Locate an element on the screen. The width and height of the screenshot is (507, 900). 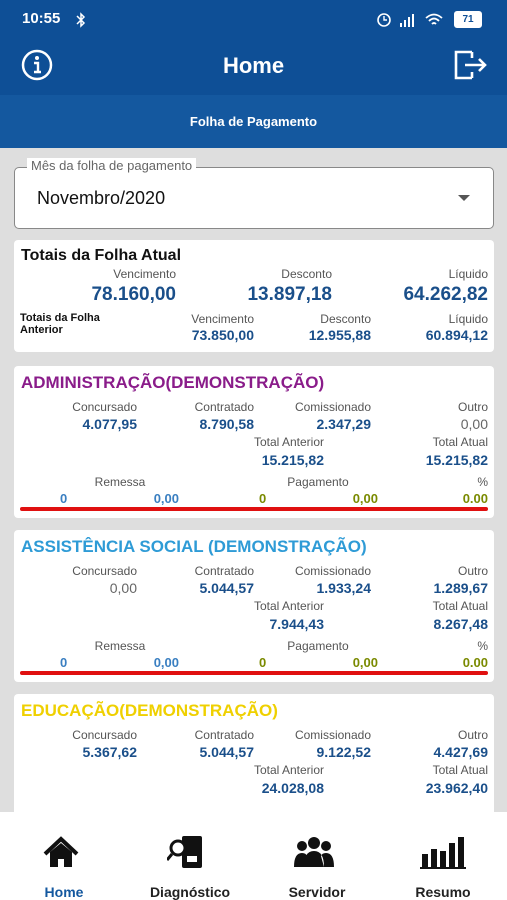
total-label: Desconto is located at coordinates (306, 274).